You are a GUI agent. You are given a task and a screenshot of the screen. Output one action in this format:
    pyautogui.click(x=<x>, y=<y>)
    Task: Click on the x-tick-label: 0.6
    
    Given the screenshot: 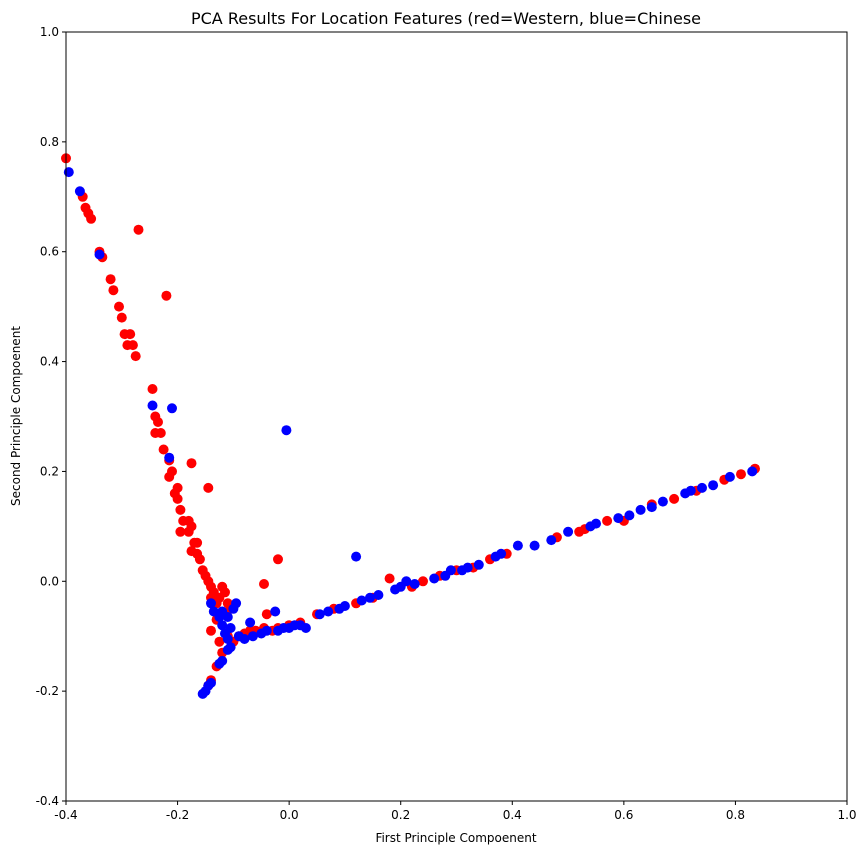 What is the action you would take?
    pyautogui.click(x=623, y=815)
    